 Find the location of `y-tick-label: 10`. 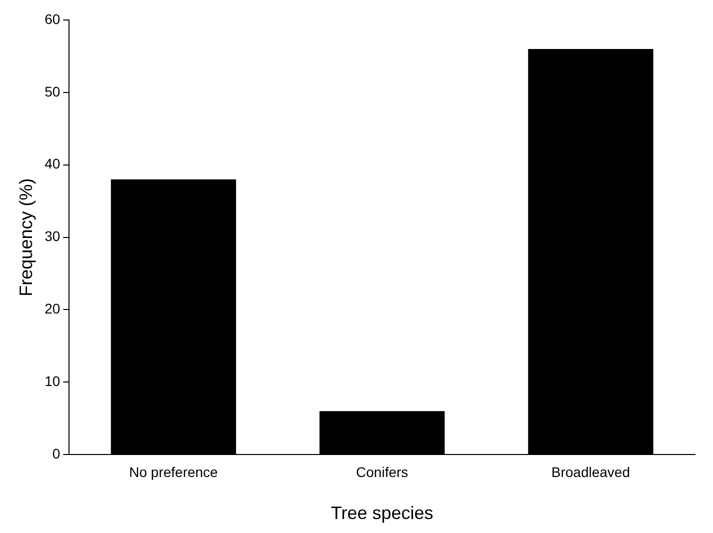

y-tick-label: 10 is located at coordinates (52, 381).